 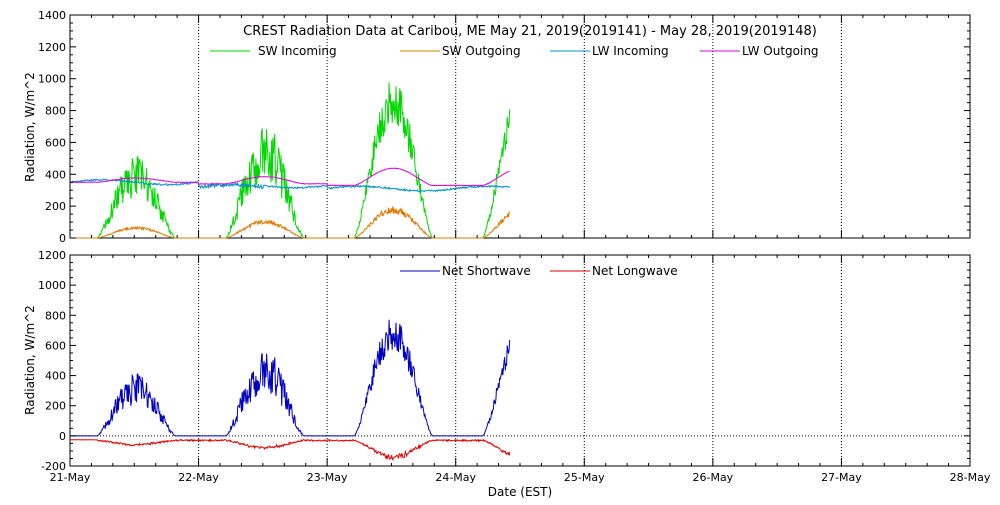 What do you see at coordinates (53, 466) in the screenshot?
I see `y-tick-label: -200` at bounding box center [53, 466].